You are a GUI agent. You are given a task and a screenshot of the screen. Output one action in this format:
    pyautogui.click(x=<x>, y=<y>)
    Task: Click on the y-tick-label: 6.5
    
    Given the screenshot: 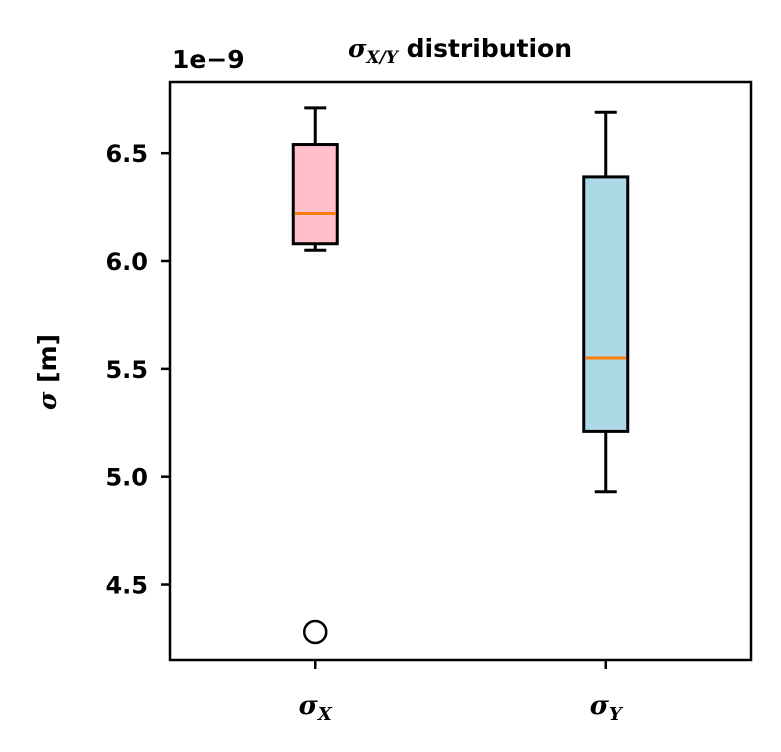 What is the action you would take?
    pyautogui.click(x=126, y=154)
    